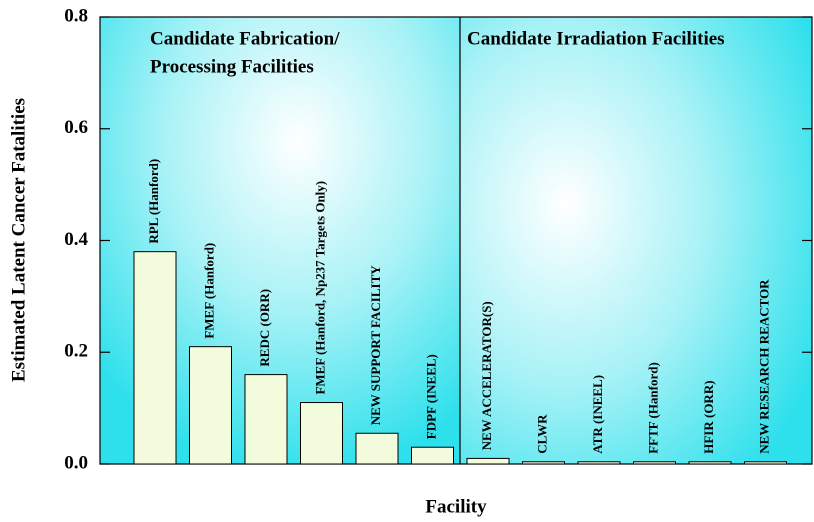 This screenshot has height=522, width=814. What do you see at coordinates (153, 201) in the screenshot?
I see `bar-label: RPL (Hanford)` at bounding box center [153, 201].